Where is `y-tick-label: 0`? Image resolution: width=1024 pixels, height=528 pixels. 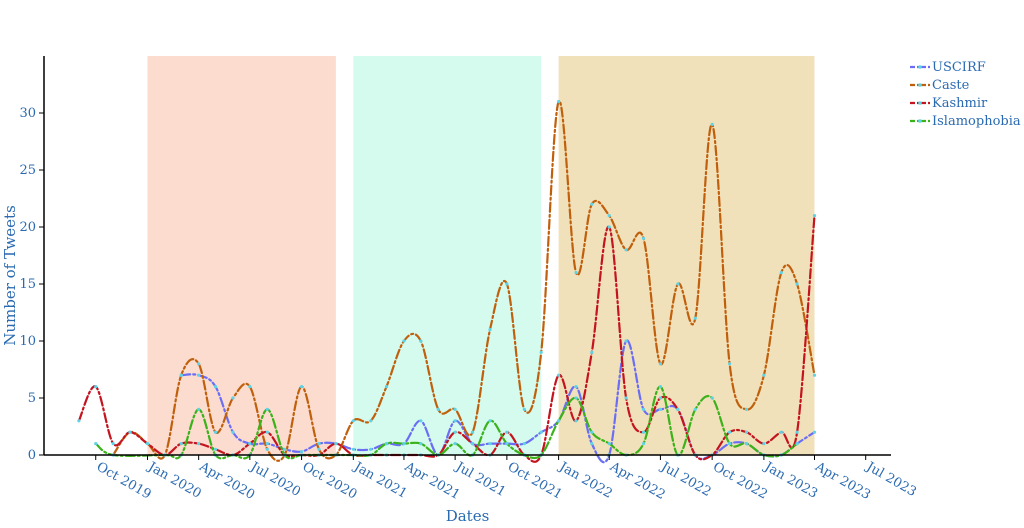
y-tick-label: 0 is located at coordinates (32, 455).